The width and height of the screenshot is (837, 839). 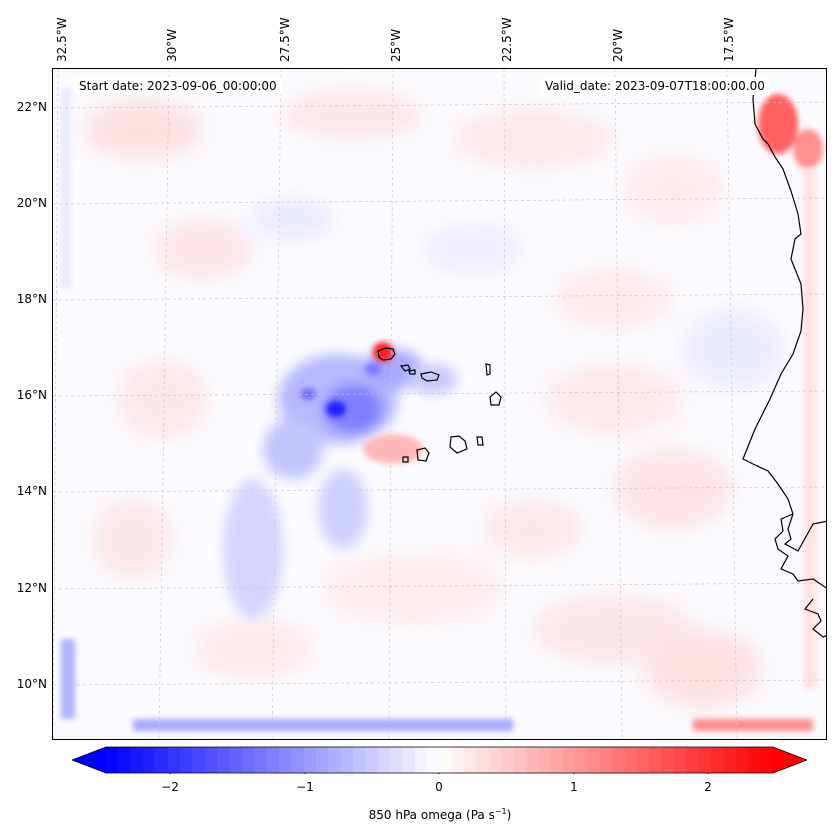 I want to click on lat-label-22n: 22°N, so click(x=31, y=107).